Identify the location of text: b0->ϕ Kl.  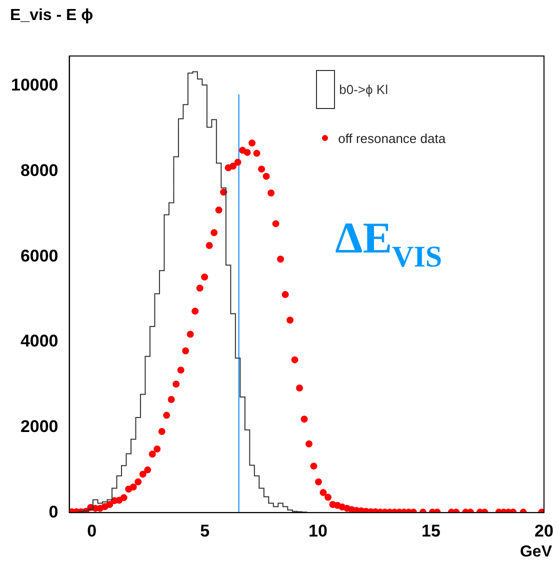
(363, 89).